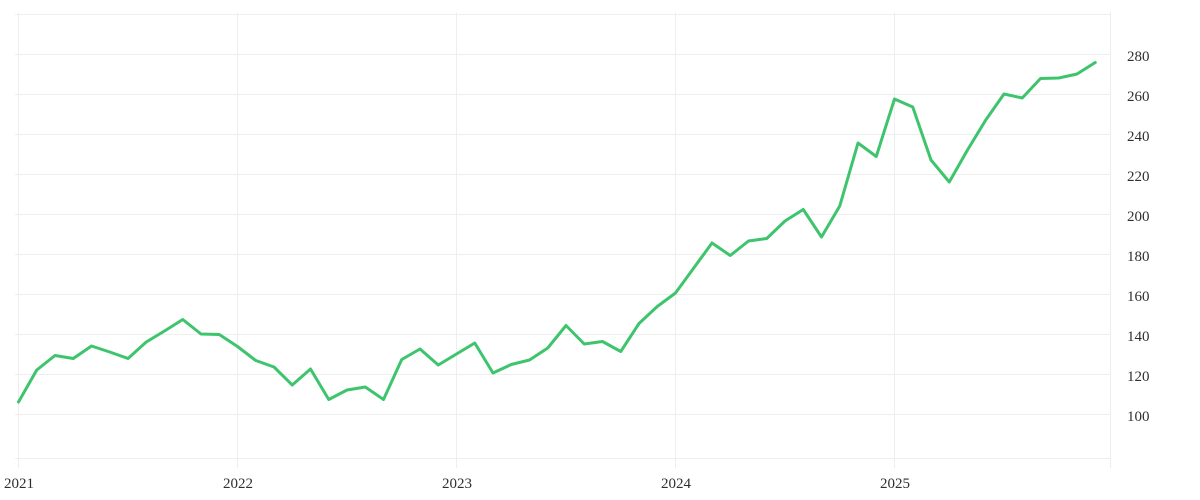 This screenshot has width=1200, height=500. Describe the element at coordinates (238, 484) in the screenshot. I see `svg-text: 2022` at that location.